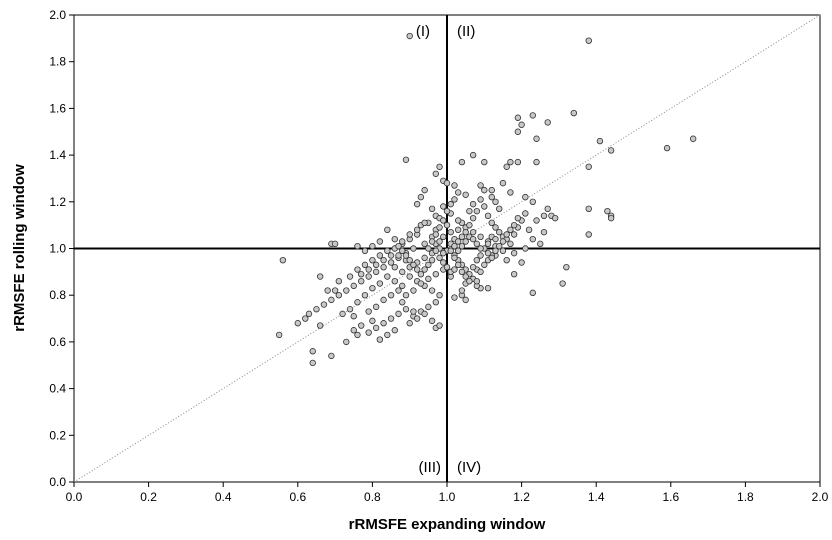  Describe the element at coordinates (57, 155) in the screenshot. I see `y-tick-label: 1.4` at that location.